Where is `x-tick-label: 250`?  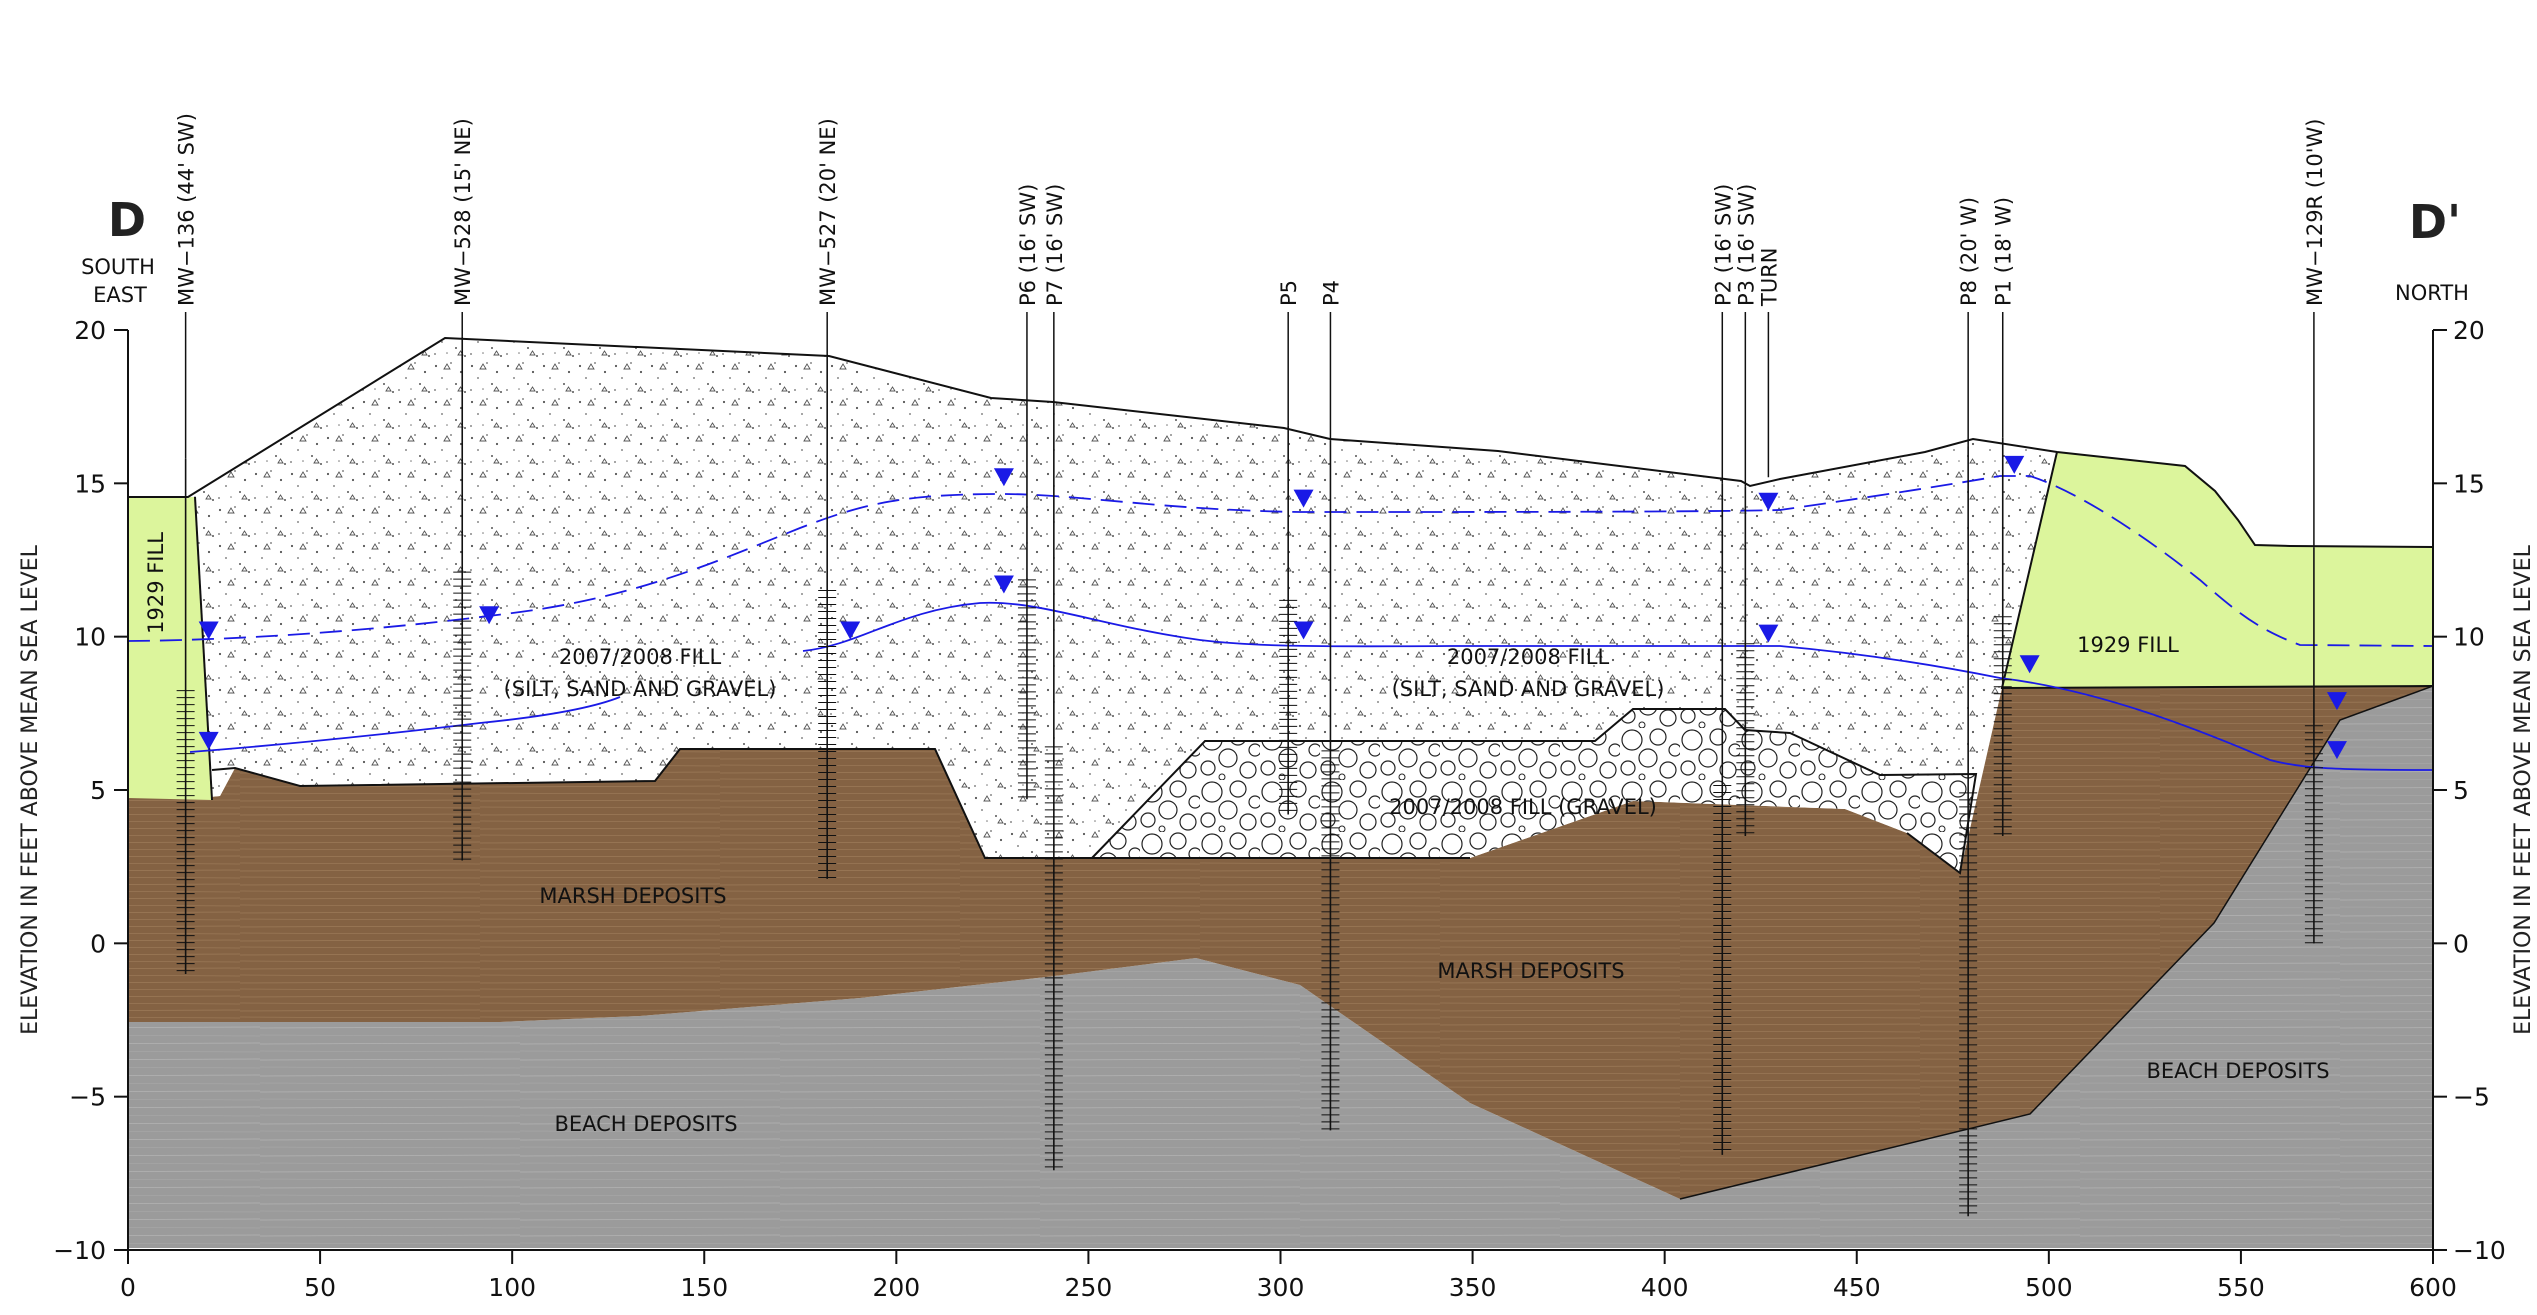
x-tick-label: 250 is located at coordinates (1089, 1287).